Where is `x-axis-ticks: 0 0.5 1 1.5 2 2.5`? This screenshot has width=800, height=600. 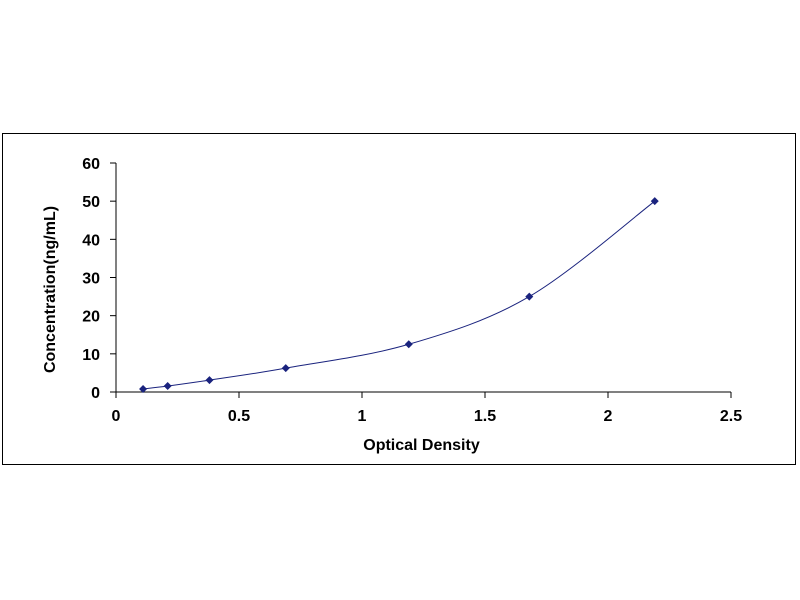 x-axis-ticks: 0 0.5 1 1.5 2 2.5 is located at coordinates (427, 408).